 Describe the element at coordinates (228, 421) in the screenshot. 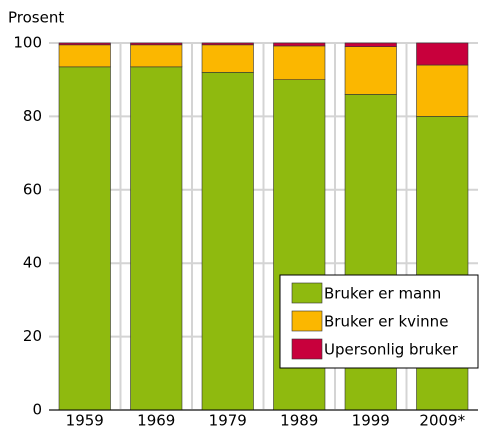

I see `x-tick-label: 1979` at that location.